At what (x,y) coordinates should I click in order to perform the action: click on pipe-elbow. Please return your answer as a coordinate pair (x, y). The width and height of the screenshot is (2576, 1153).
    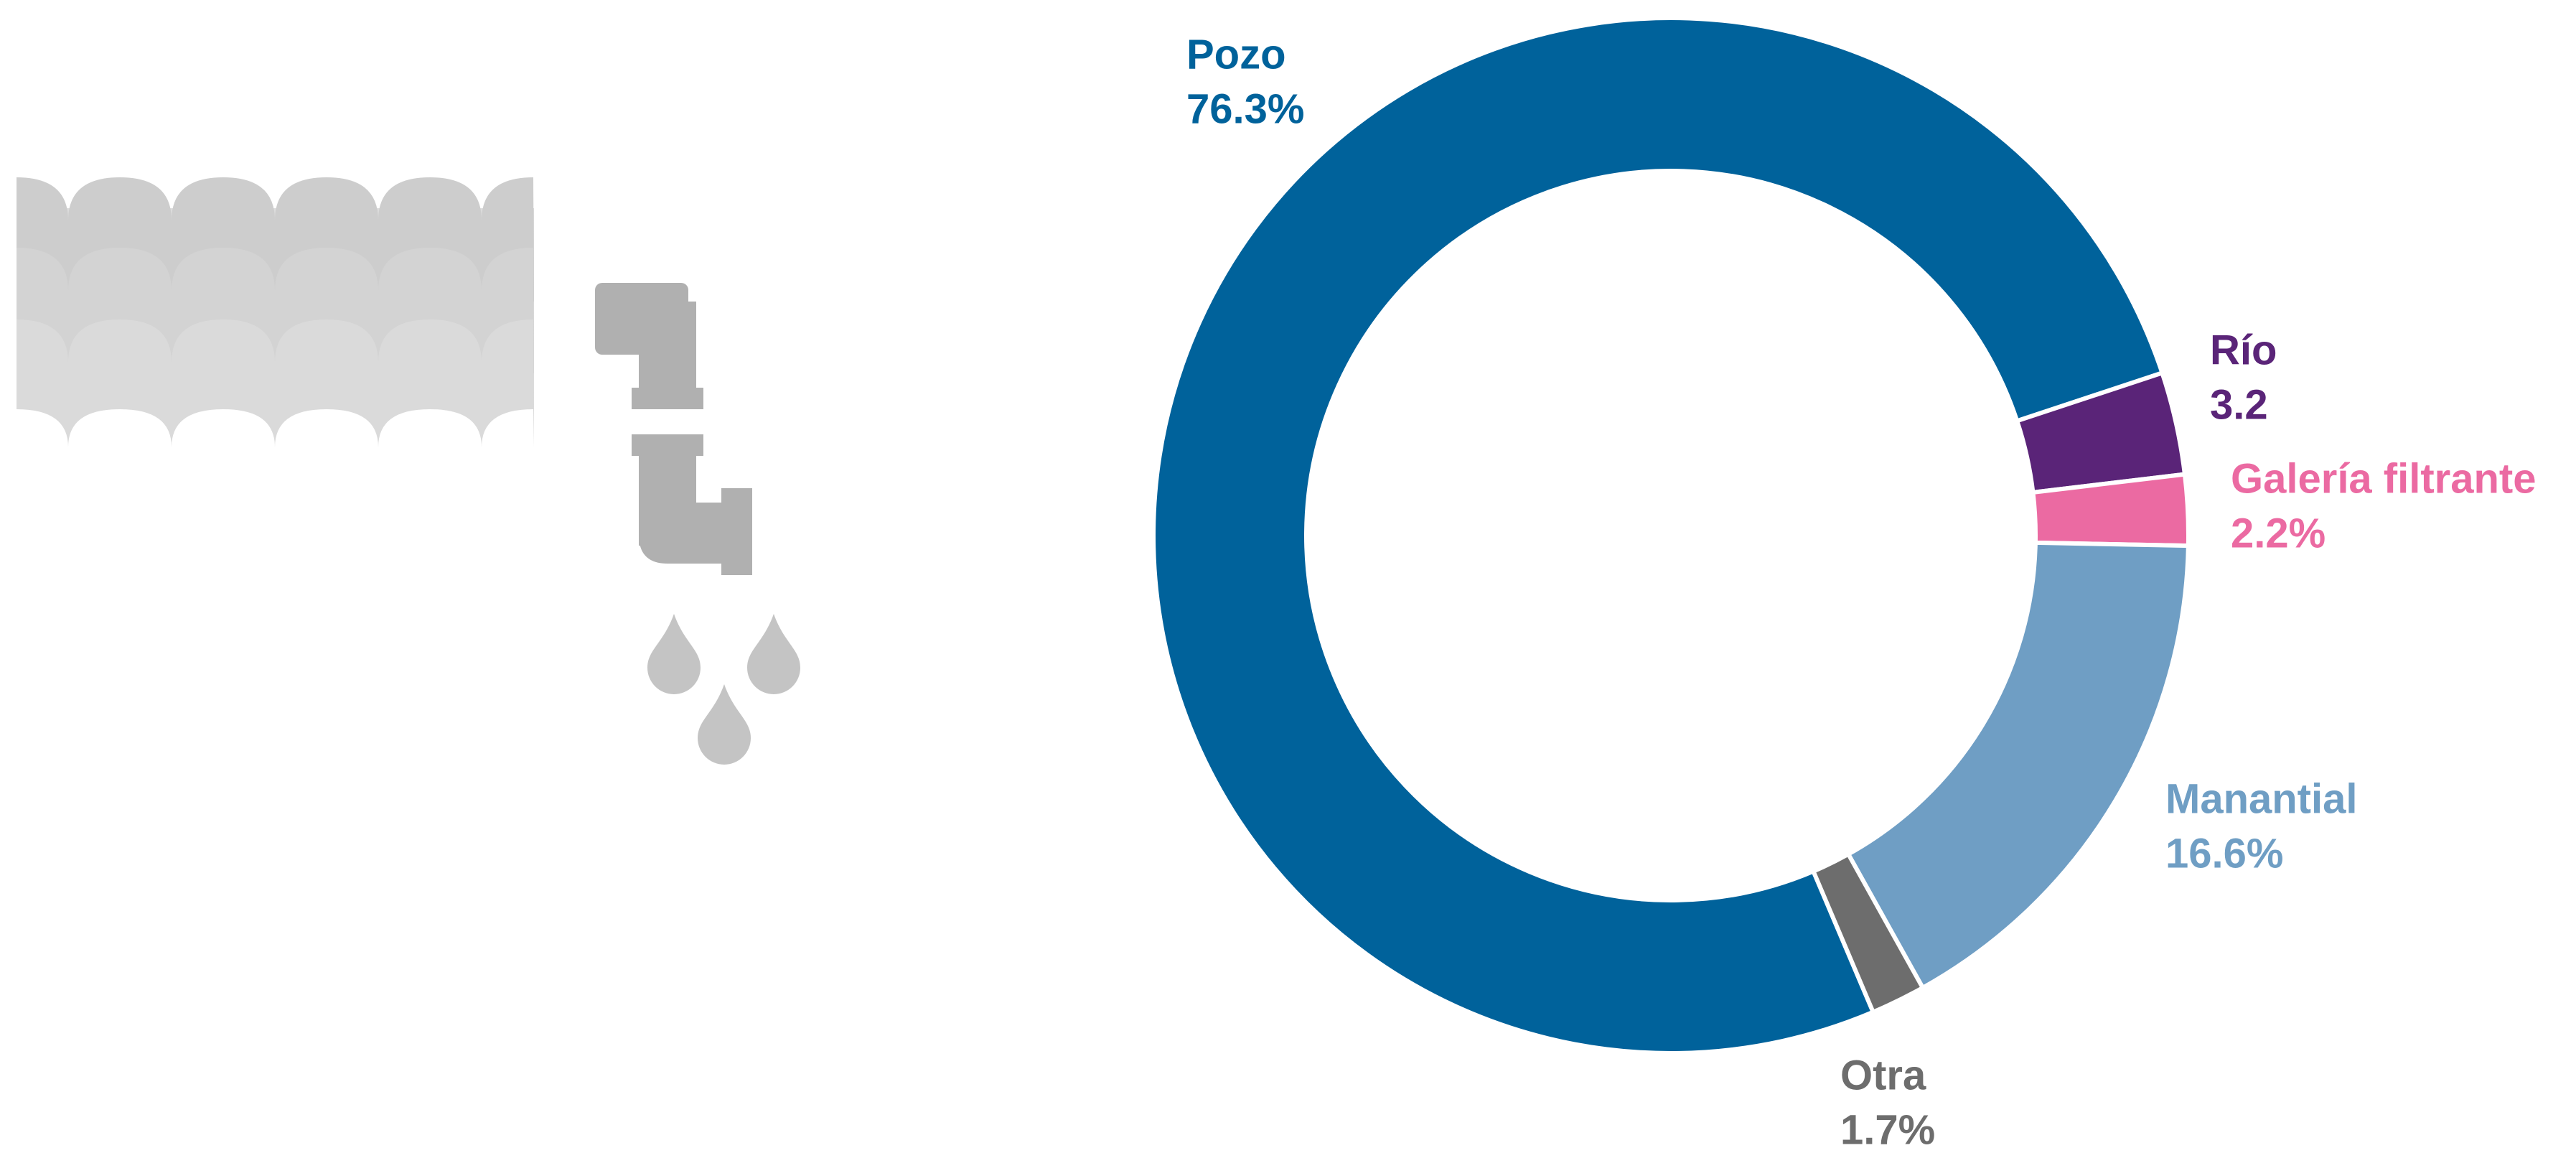
    Looking at the image, I should click on (695, 531).